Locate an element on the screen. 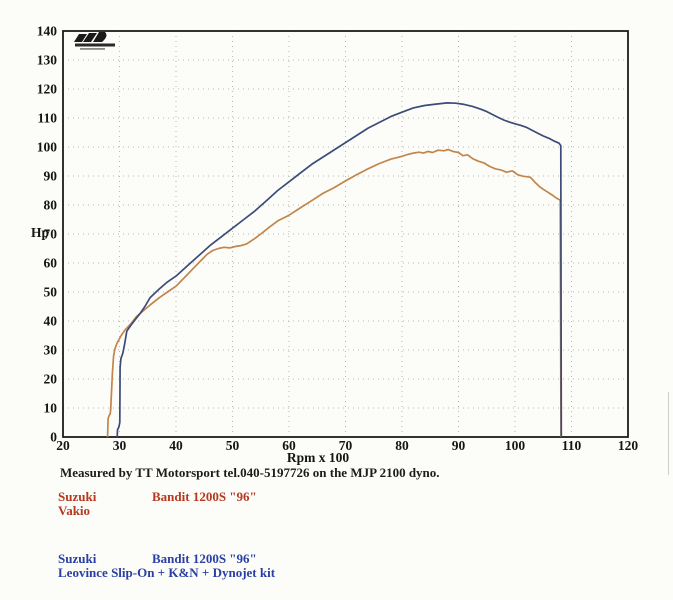 This screenshot has width=673, height=600. x-tick-label: 70 is located at coordinates (346, 445).